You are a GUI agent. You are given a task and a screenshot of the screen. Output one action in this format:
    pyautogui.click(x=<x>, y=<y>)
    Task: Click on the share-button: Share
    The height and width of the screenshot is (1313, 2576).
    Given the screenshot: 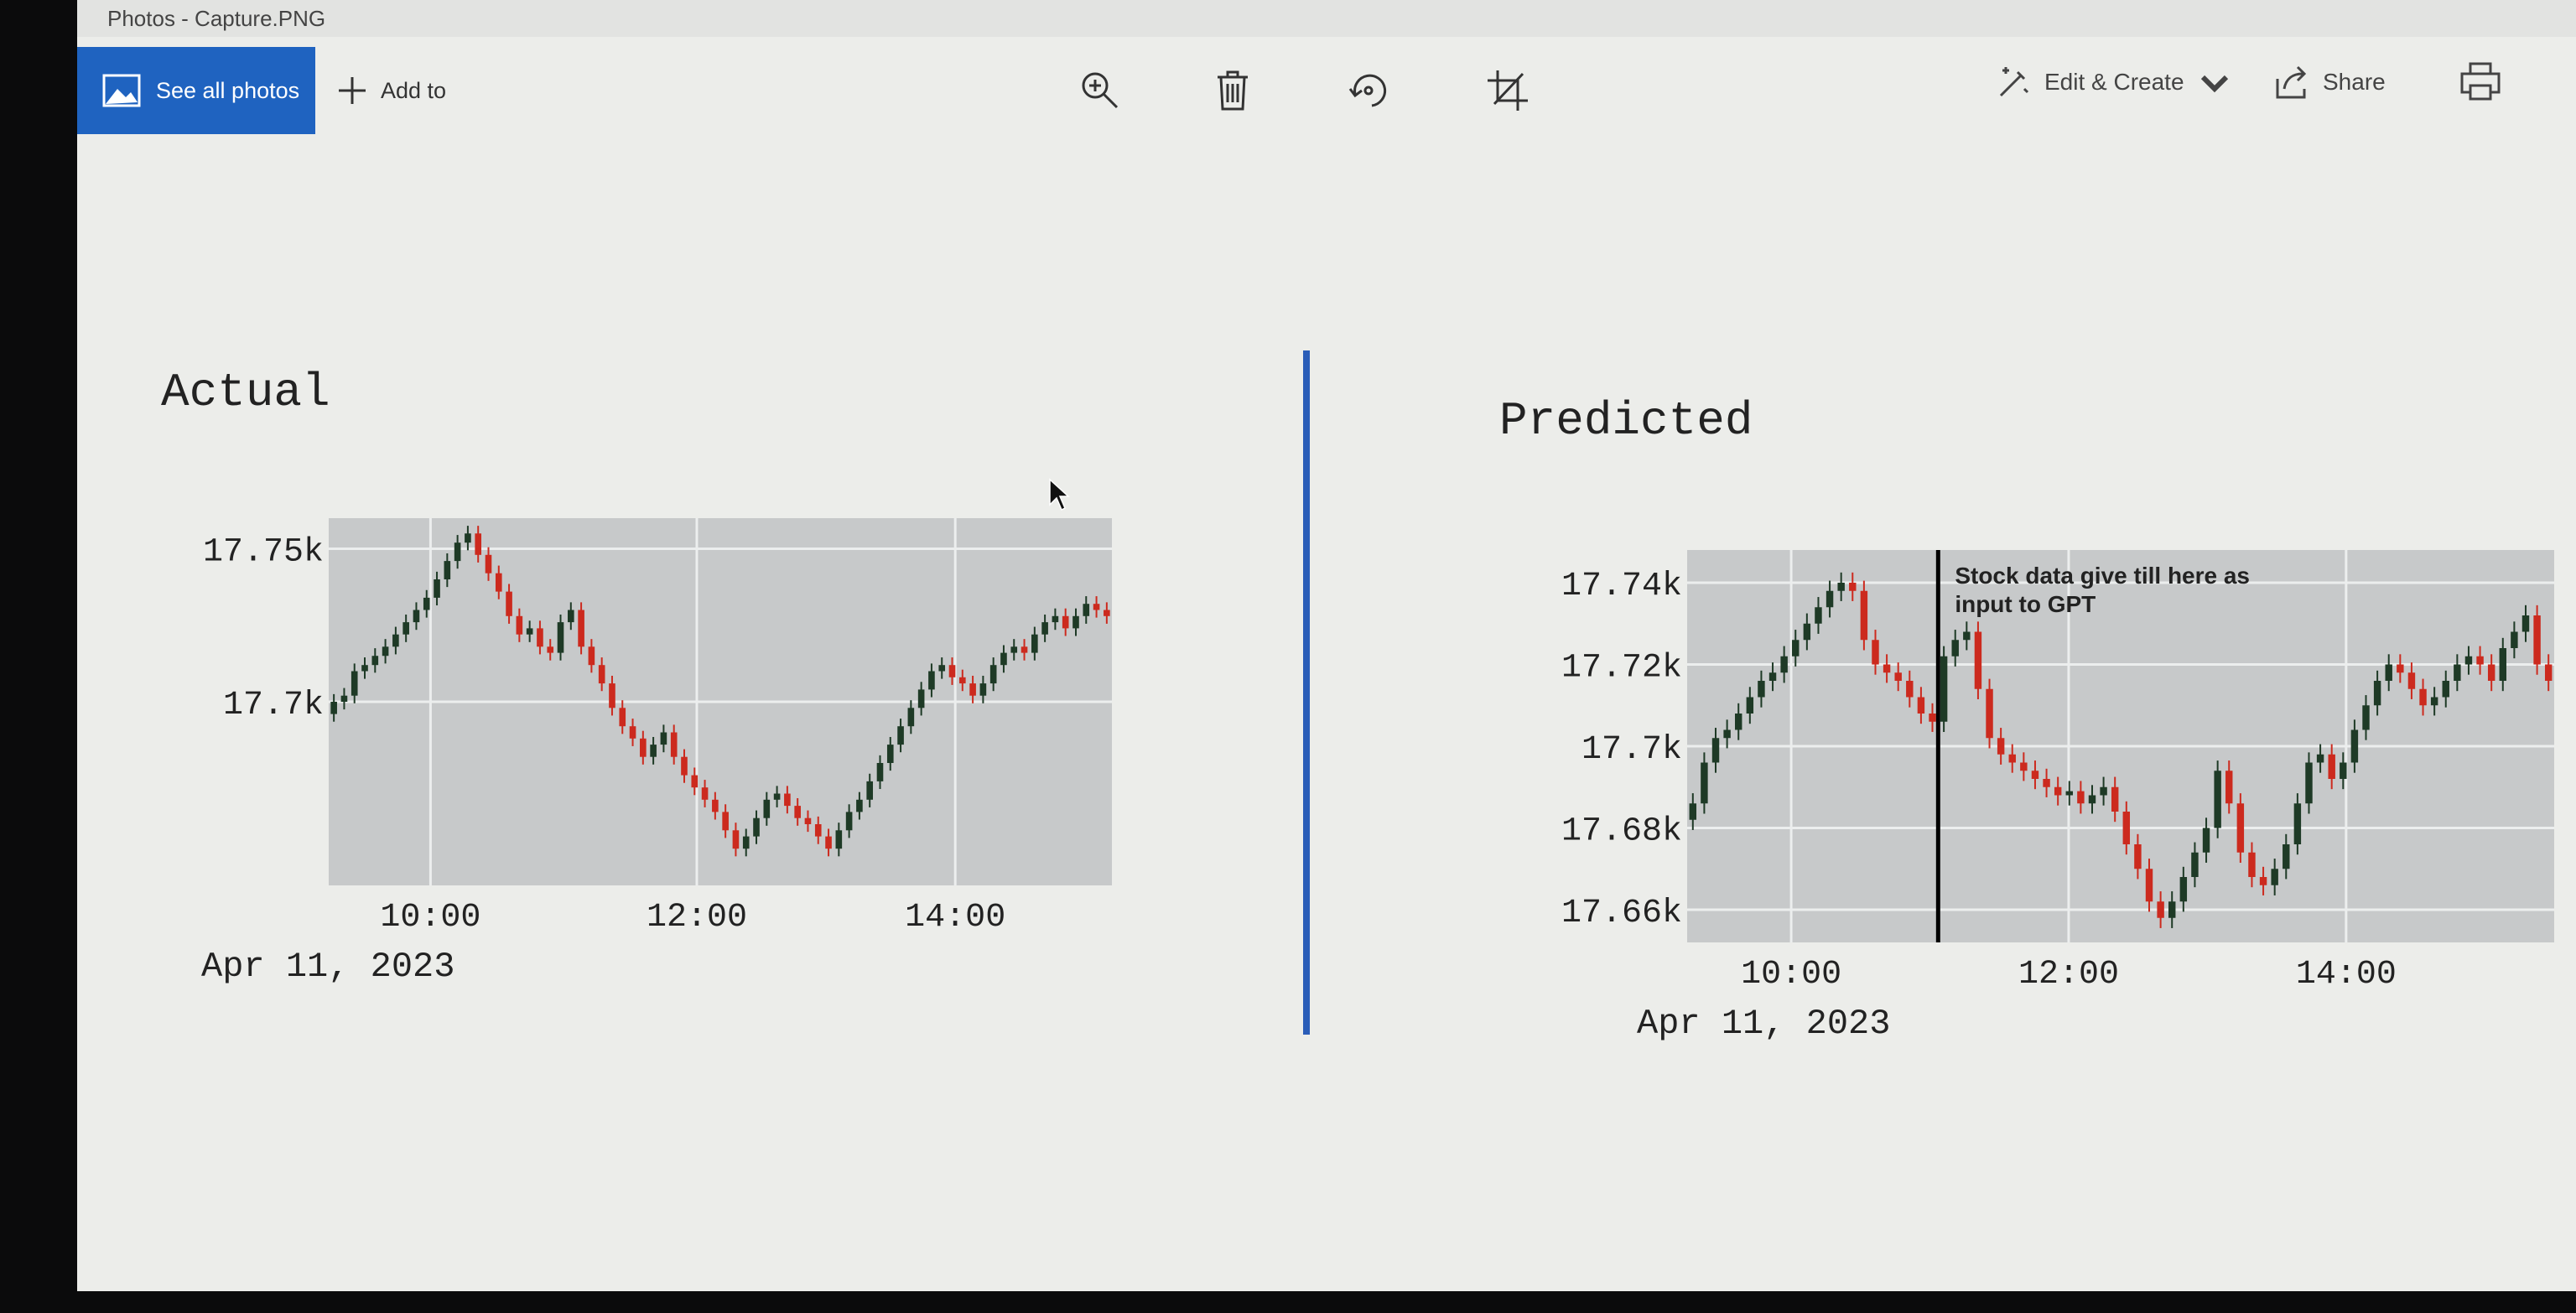 What is the action you would take?
    pyautogui.click(x=2330, y=82)
    